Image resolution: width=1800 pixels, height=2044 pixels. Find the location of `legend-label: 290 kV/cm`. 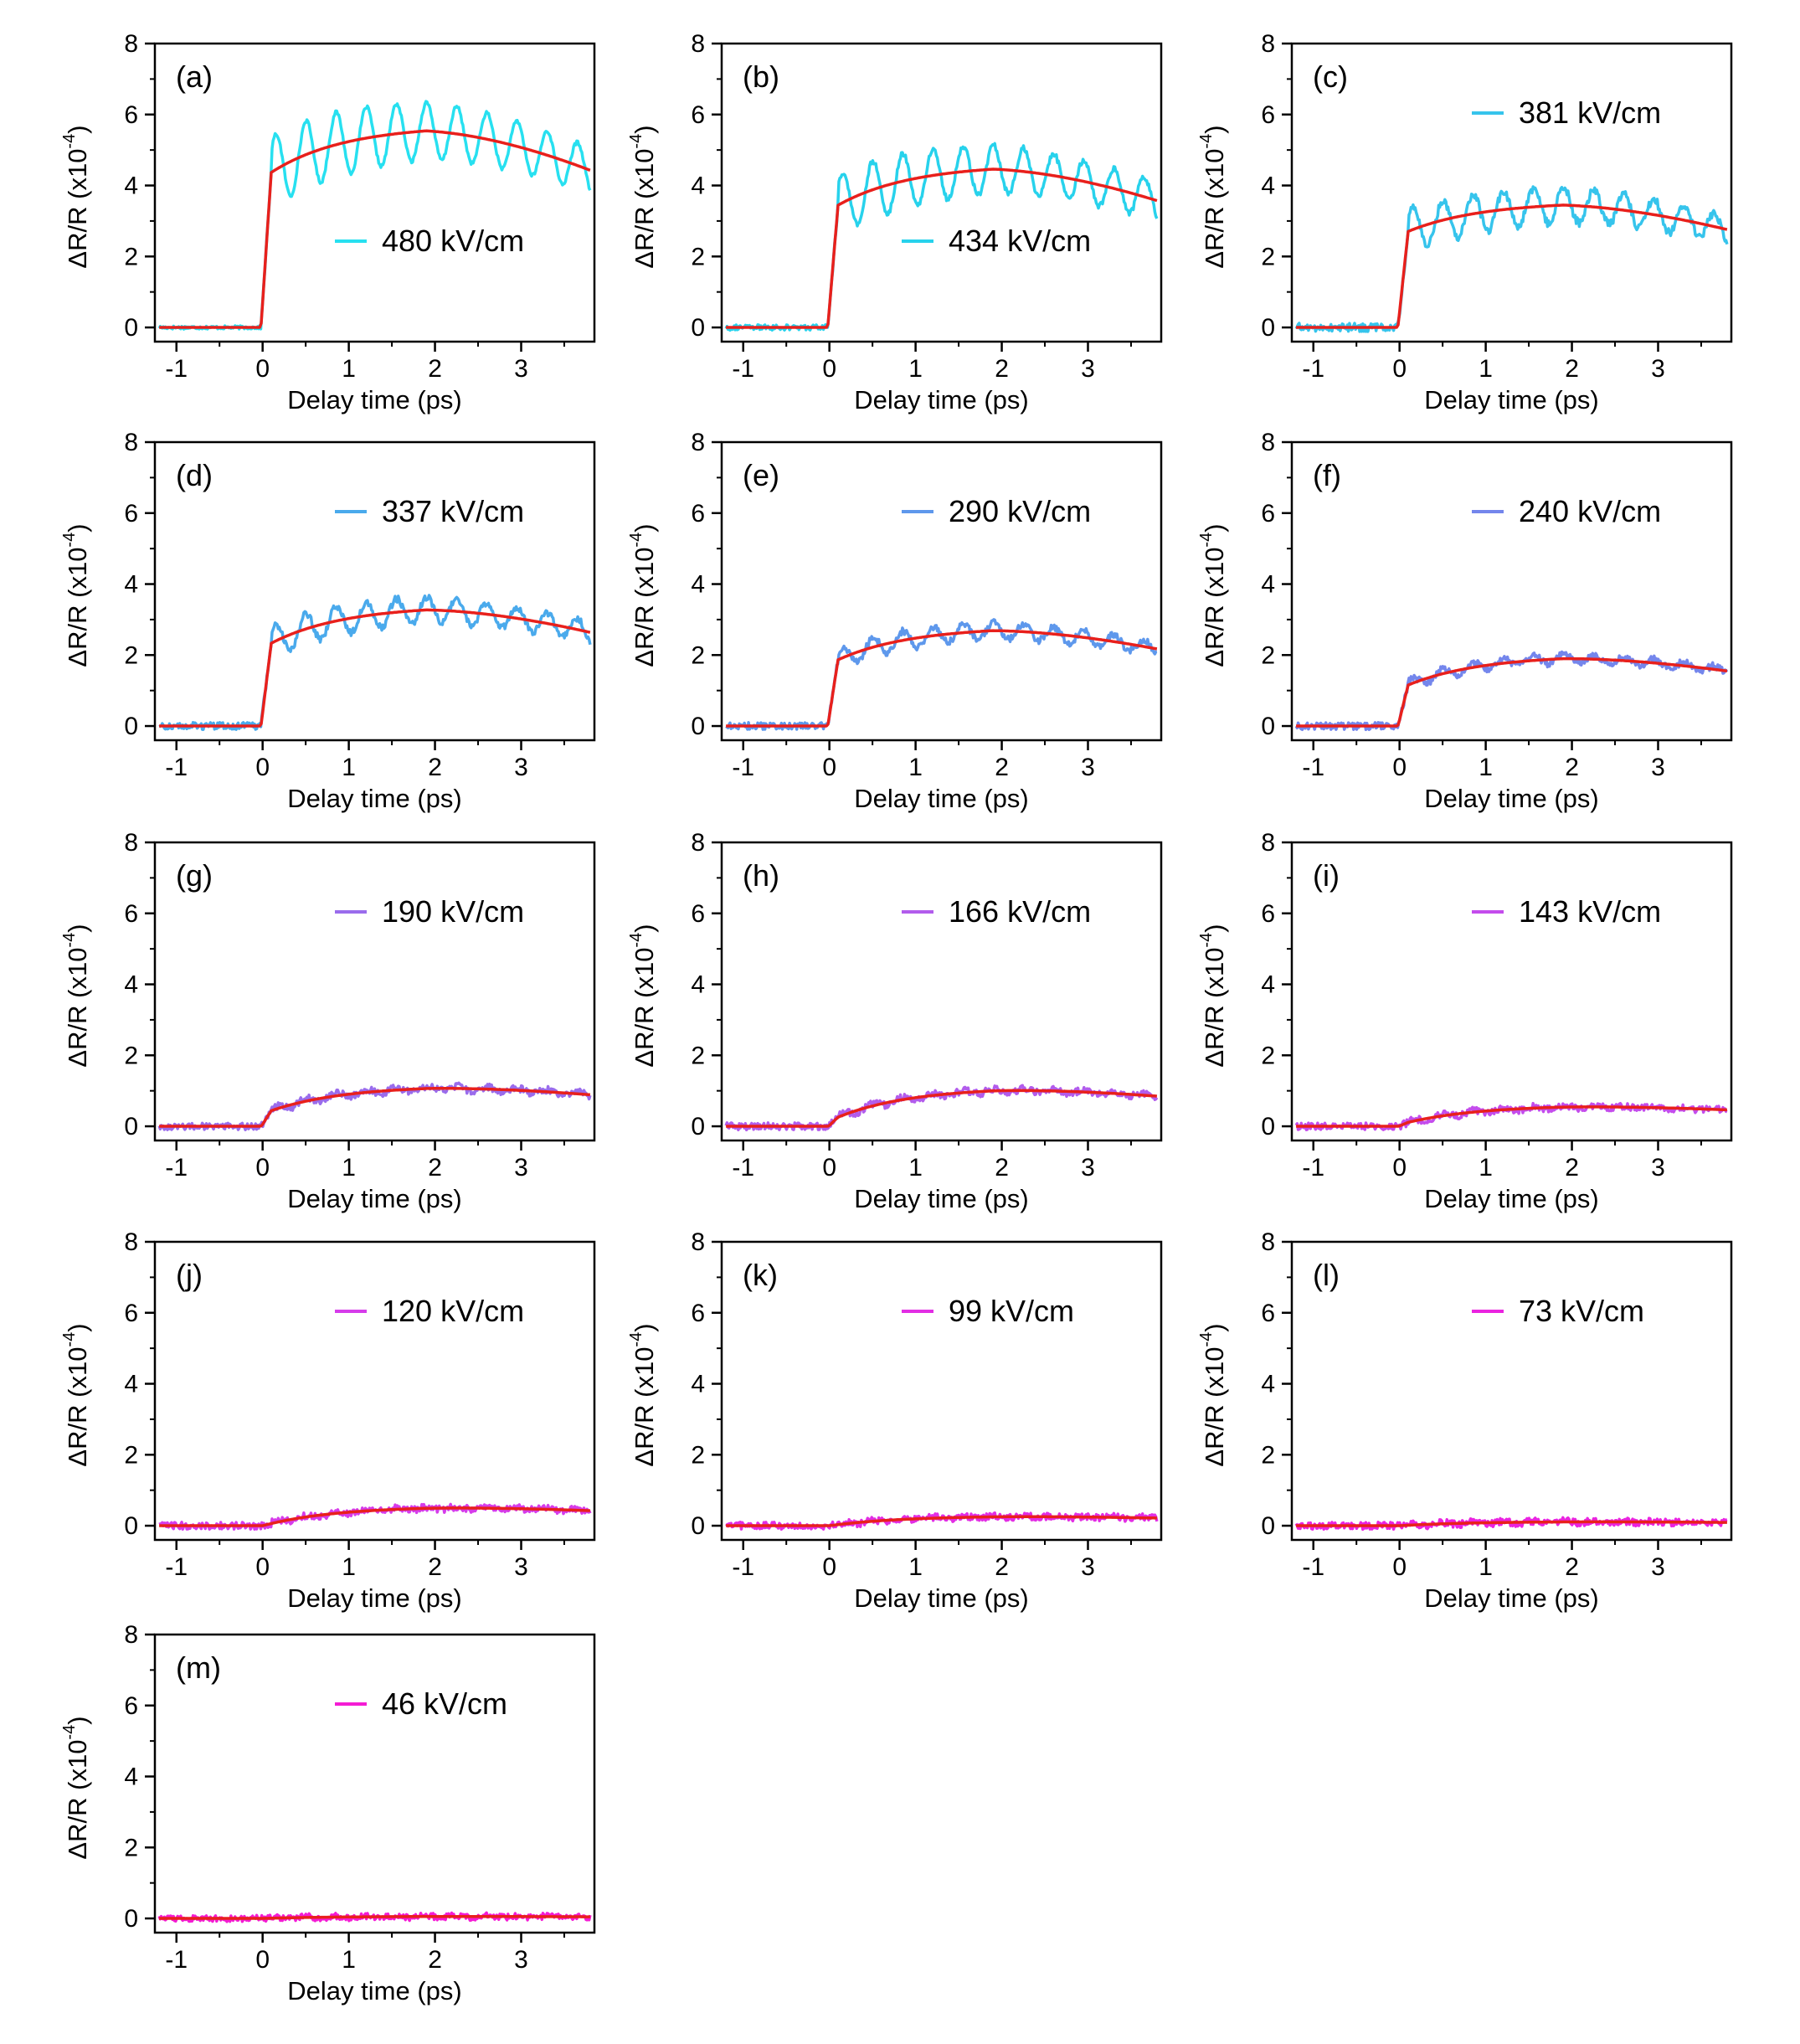

legend-label: 290 kV/cm is located at coordinates (1020, 511).